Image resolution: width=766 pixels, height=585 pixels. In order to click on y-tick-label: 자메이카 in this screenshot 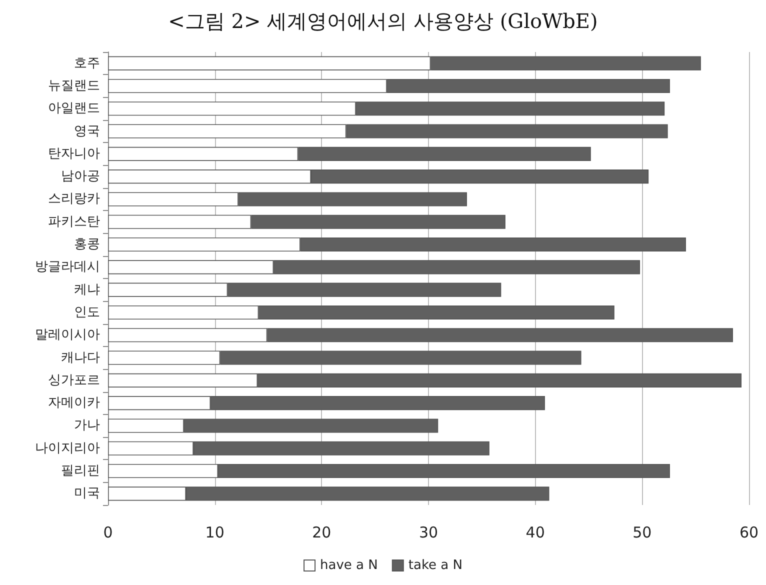, I will do `click(74, 403)`.